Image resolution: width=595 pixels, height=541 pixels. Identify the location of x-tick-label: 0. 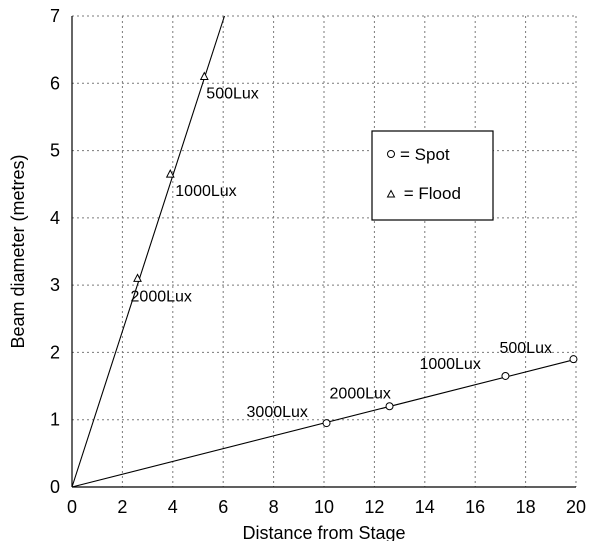
(72, 507).